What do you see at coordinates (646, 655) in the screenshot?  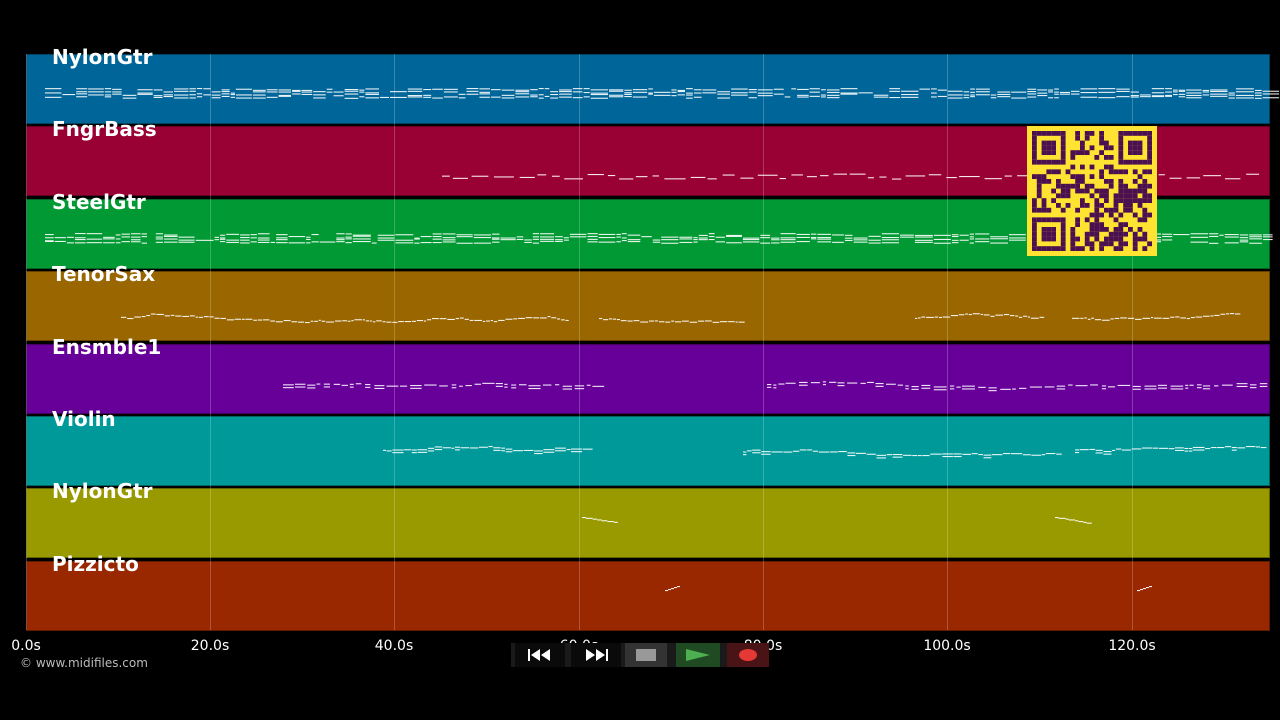 I see `stop-button` at bounding box center [646, 655].